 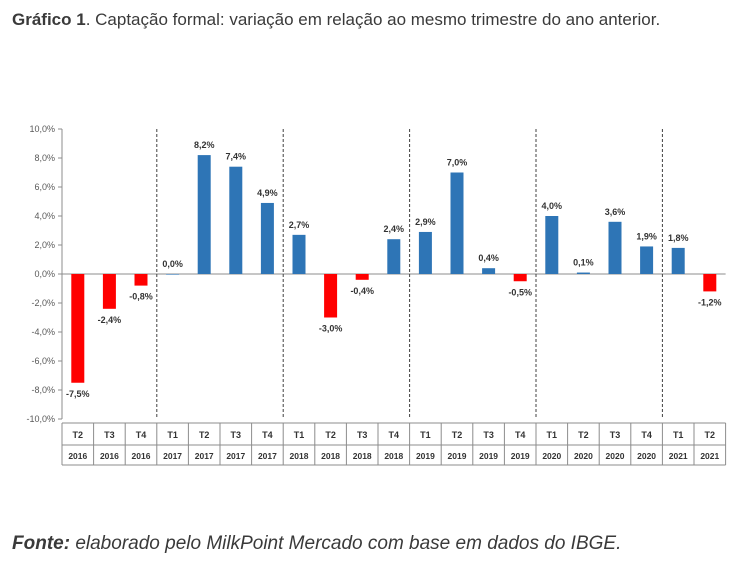 What do you see at coordinates (552, 206) in the screenshot?
I see `data-label: 4,0%` at bounding box center [552, 206].